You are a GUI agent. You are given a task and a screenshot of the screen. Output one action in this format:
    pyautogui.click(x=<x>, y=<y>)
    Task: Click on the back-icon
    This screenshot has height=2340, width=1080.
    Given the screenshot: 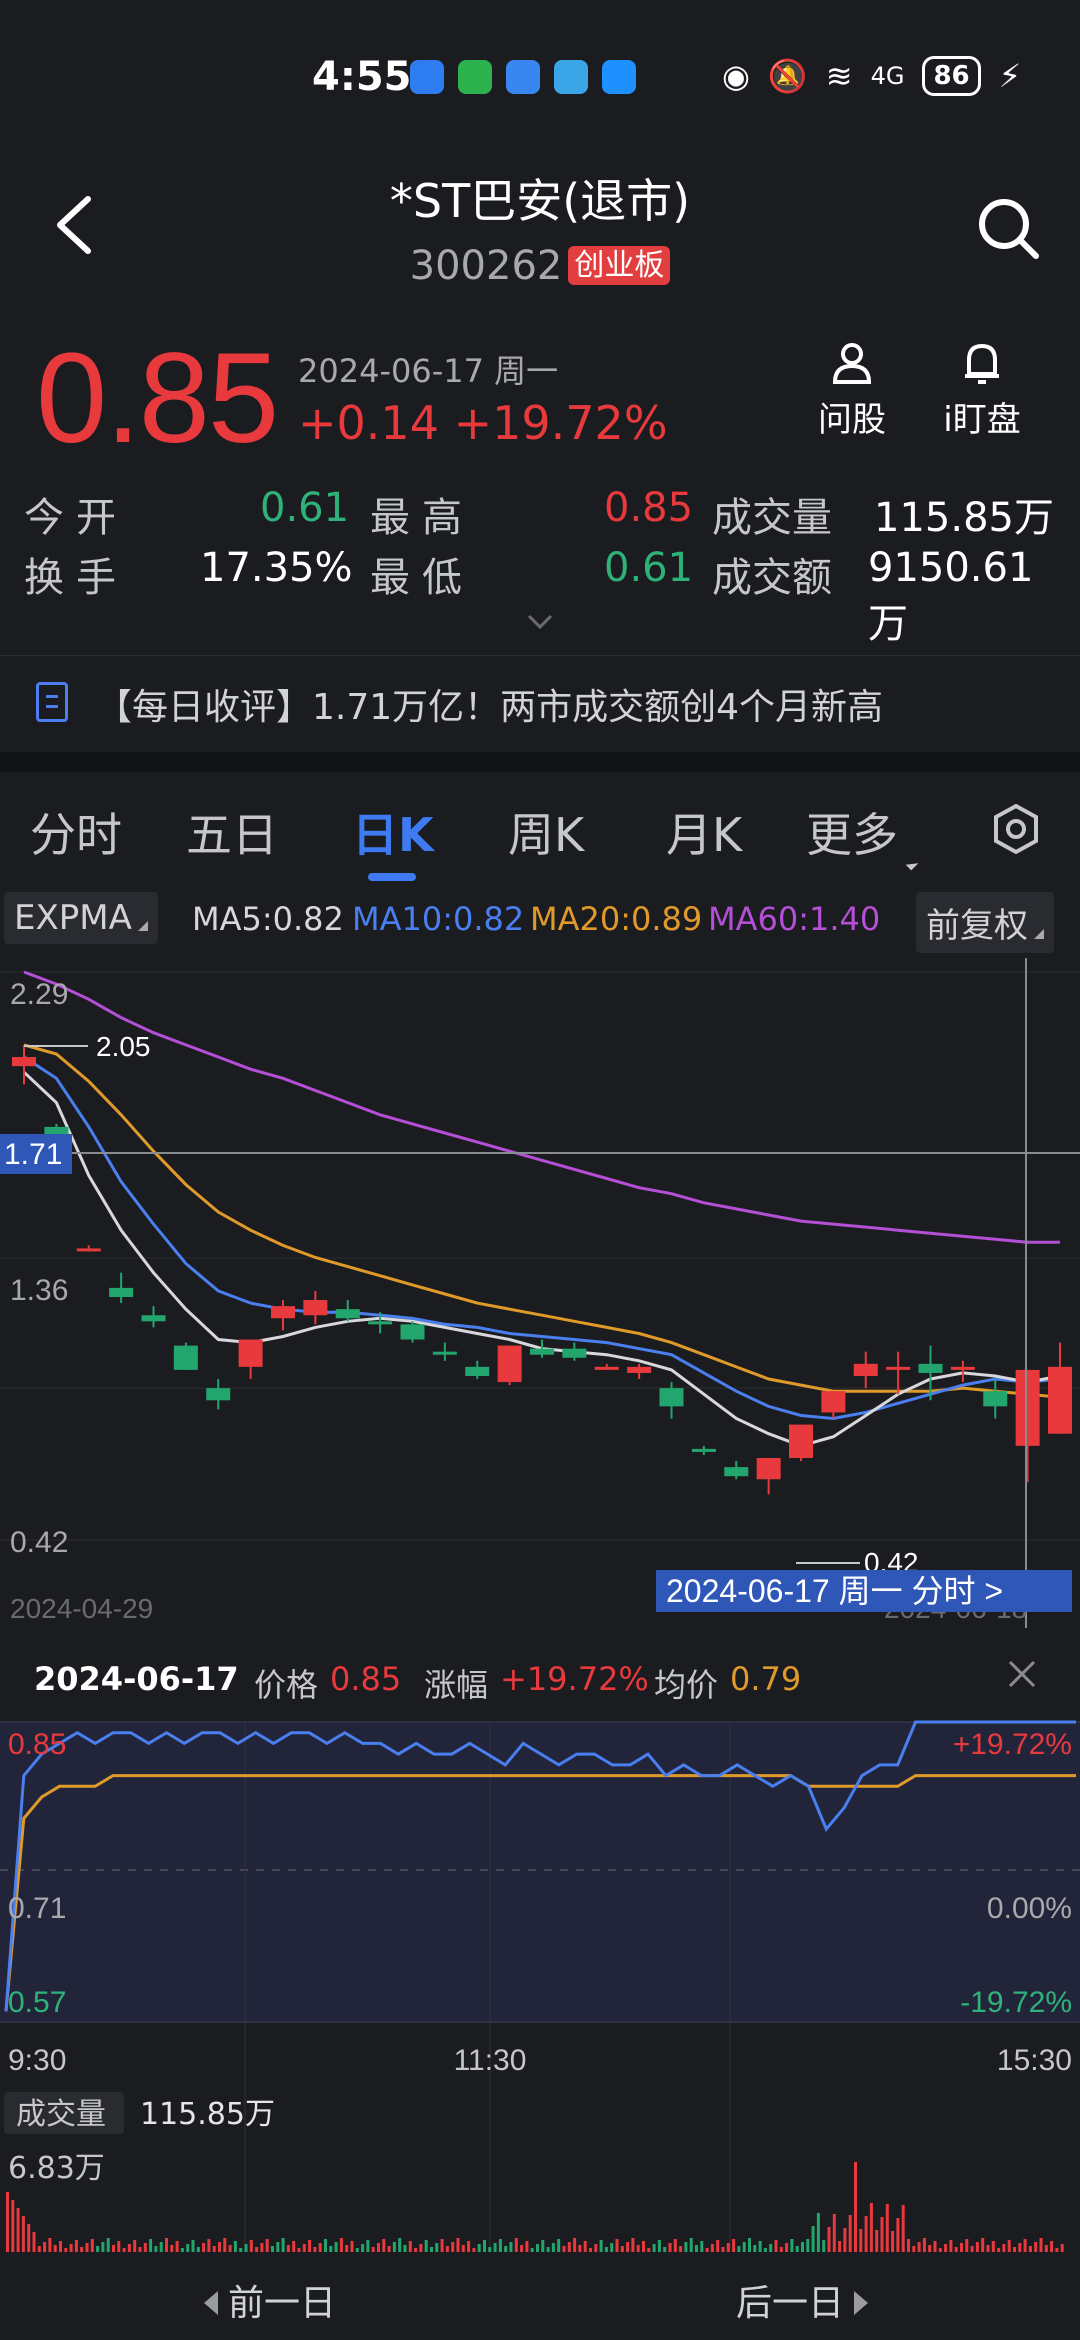 What is the action you would take?
    pyautogui.click(x=74, y=225)
    